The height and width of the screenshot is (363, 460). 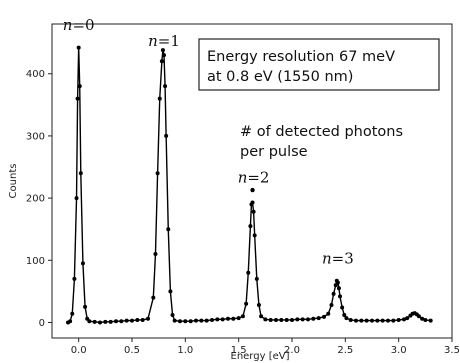 What do you see at coordinates (13, 181) in the screenshot?
I see `y-axis-label: Counts` at bounding box center [13, 181].